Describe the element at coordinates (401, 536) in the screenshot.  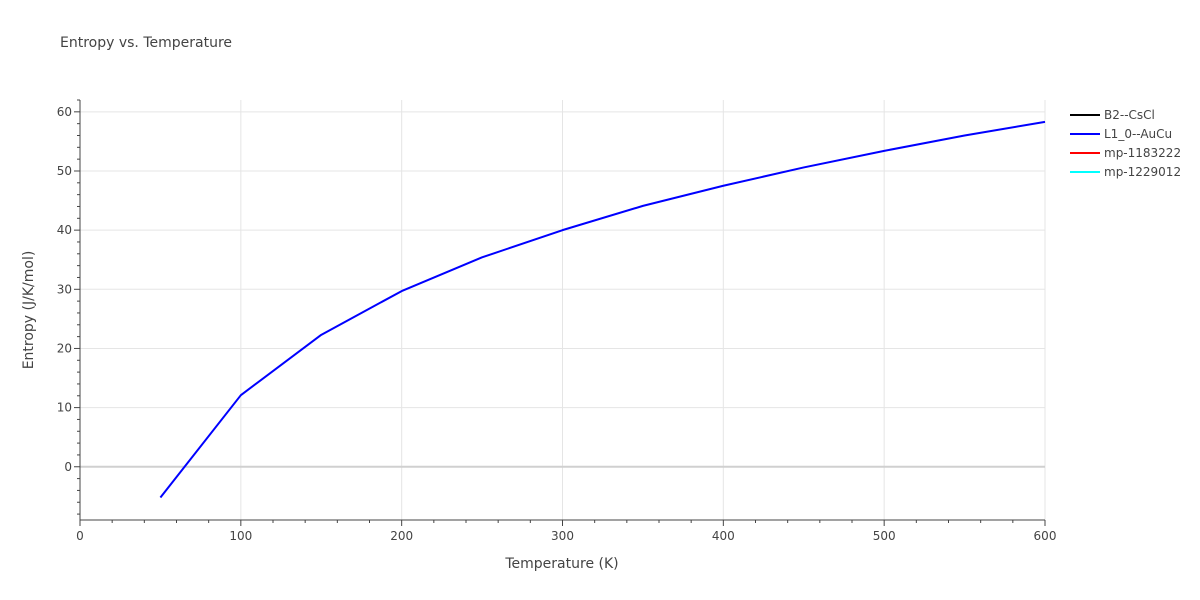
I see `x-tick-label: 200` at that location.